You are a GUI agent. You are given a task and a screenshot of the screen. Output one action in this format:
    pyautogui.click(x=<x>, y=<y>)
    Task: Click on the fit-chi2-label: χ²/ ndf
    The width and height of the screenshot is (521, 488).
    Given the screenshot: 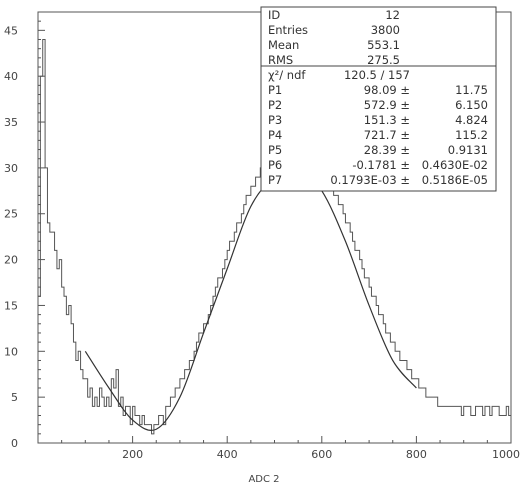 What is the action you would take?
    pyautogui.click(x=287, y=75)
    